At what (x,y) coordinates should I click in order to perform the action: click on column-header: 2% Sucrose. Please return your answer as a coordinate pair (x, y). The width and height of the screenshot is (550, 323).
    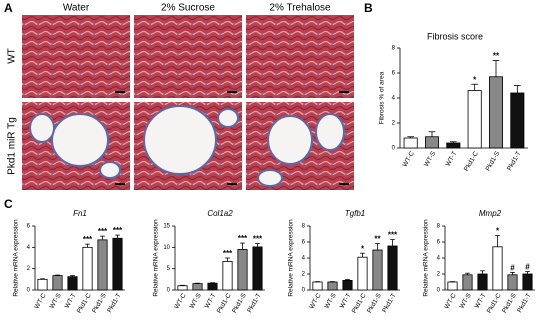
    Looking at the image, I should click on (188, 8).